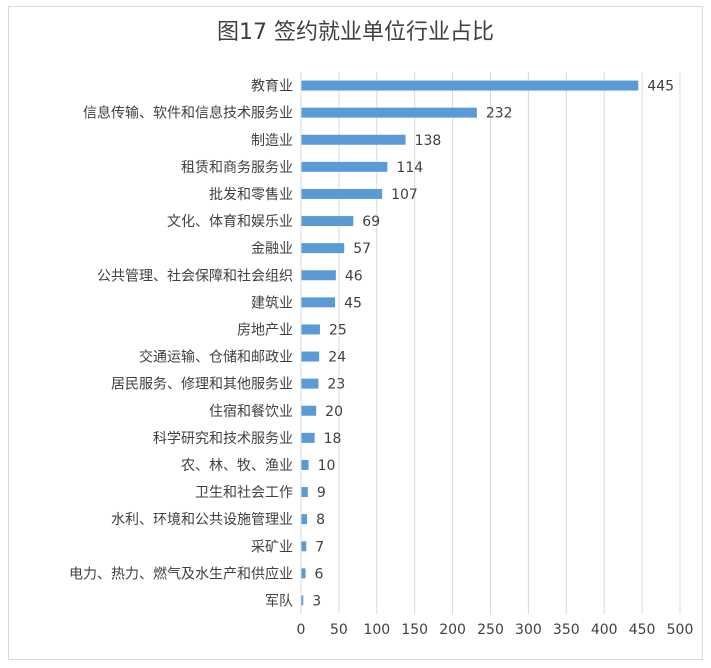  I want to click on category-label: 信息传输、软件和信息技术服务业, so click(188, 113).